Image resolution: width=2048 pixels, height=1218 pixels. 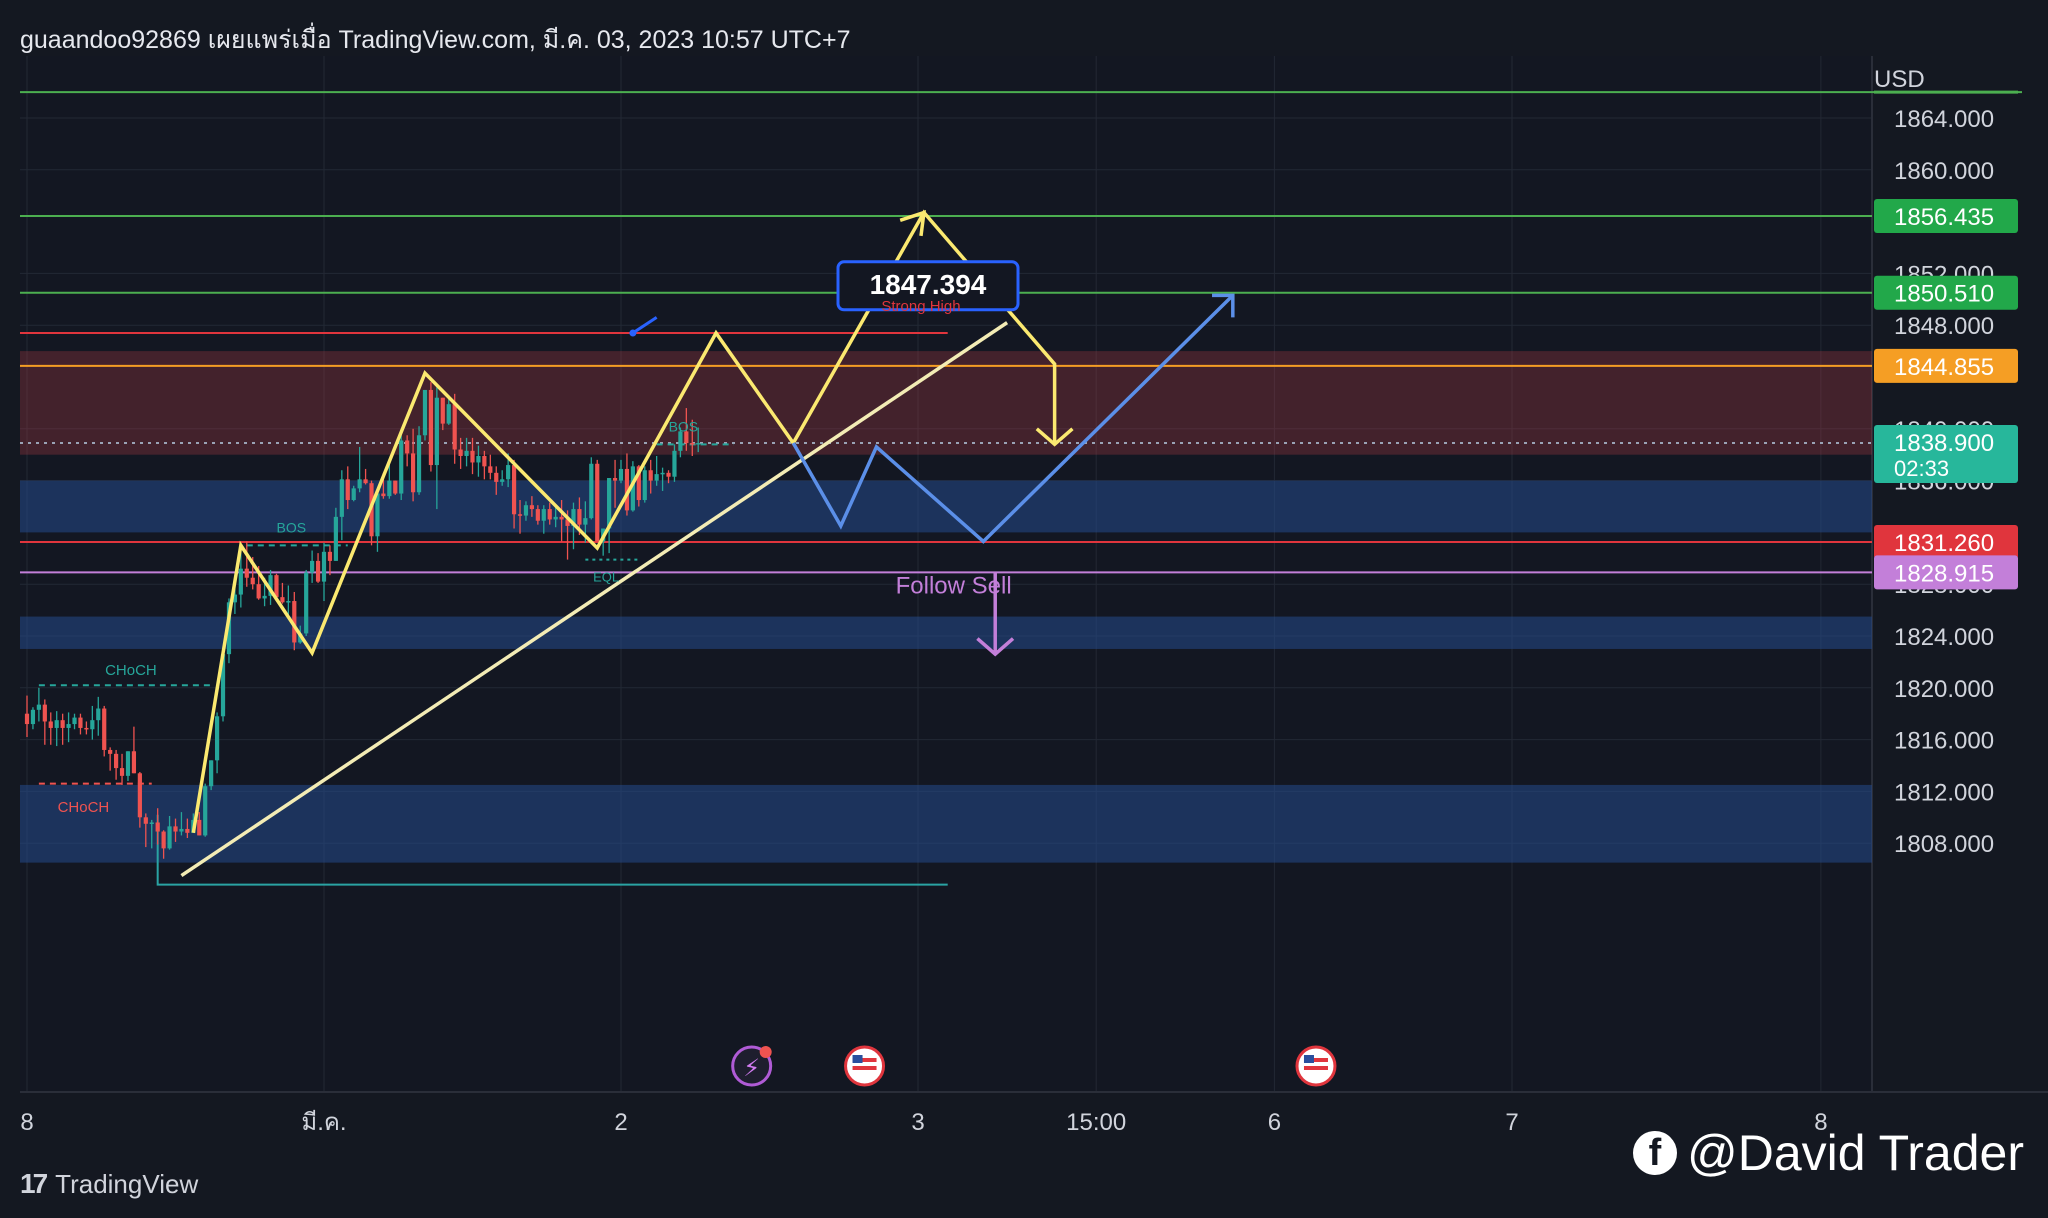 What do you see at coordinates (1944, 171) in the screenshot?
I see `y-tick-label: 1860.000` at bounding box center [1944, 171].